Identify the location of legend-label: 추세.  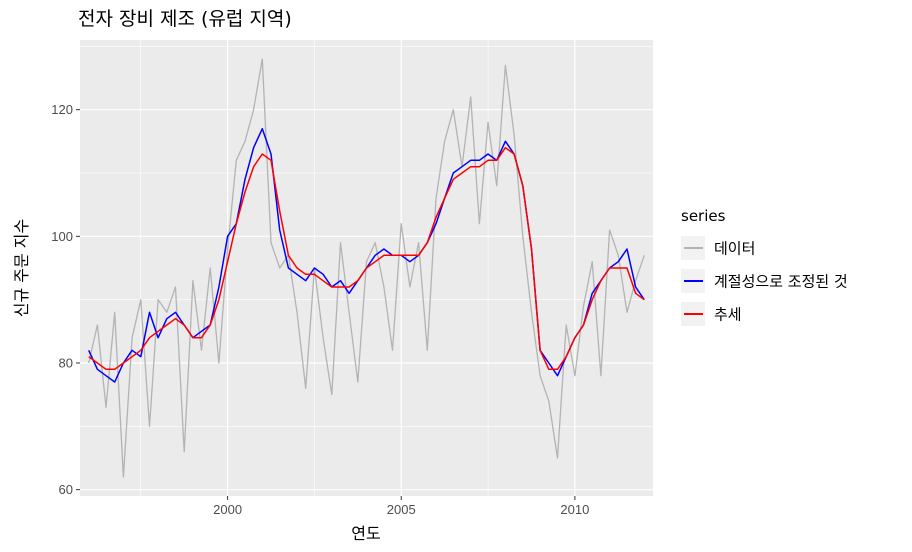
(728, 315).